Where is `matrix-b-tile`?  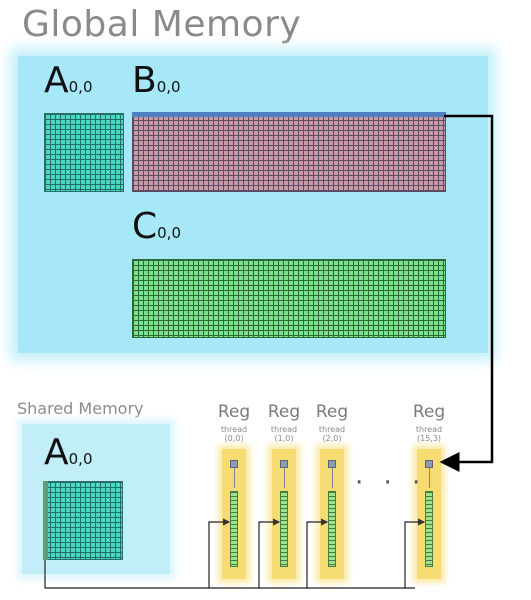 matrix-b-tile is located at coordinates (289, 153).